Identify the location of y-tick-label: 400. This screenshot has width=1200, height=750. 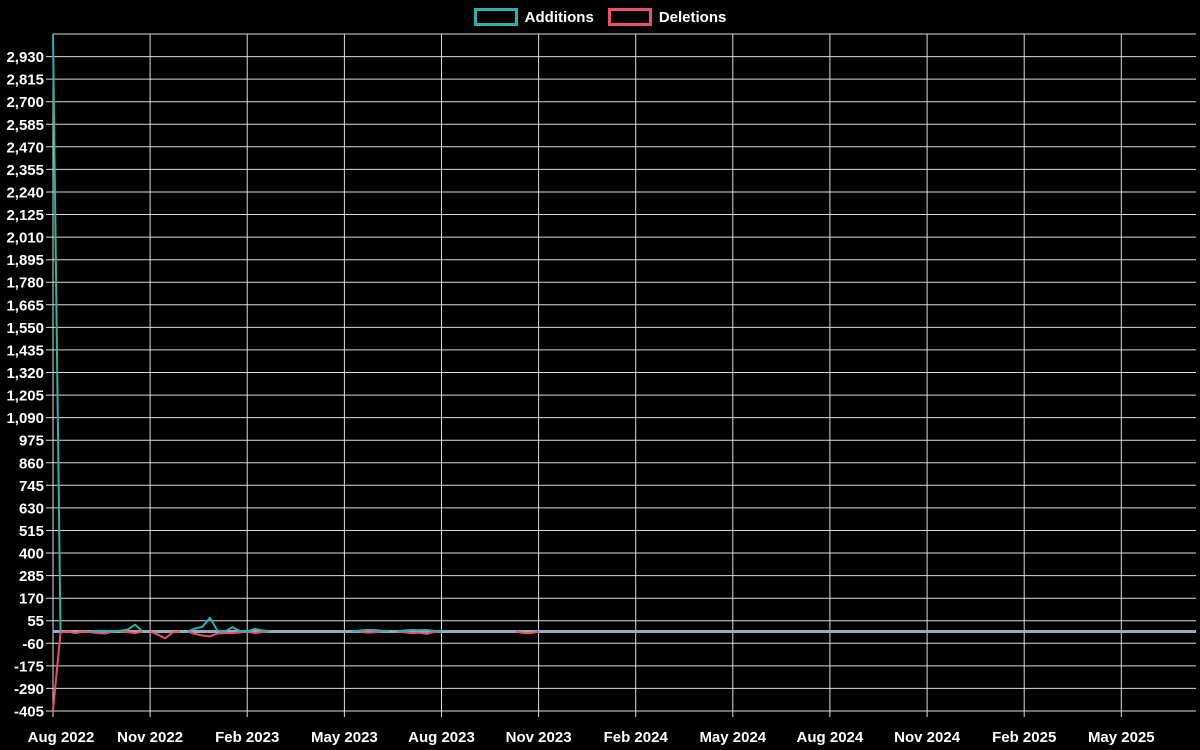
(31, 554).